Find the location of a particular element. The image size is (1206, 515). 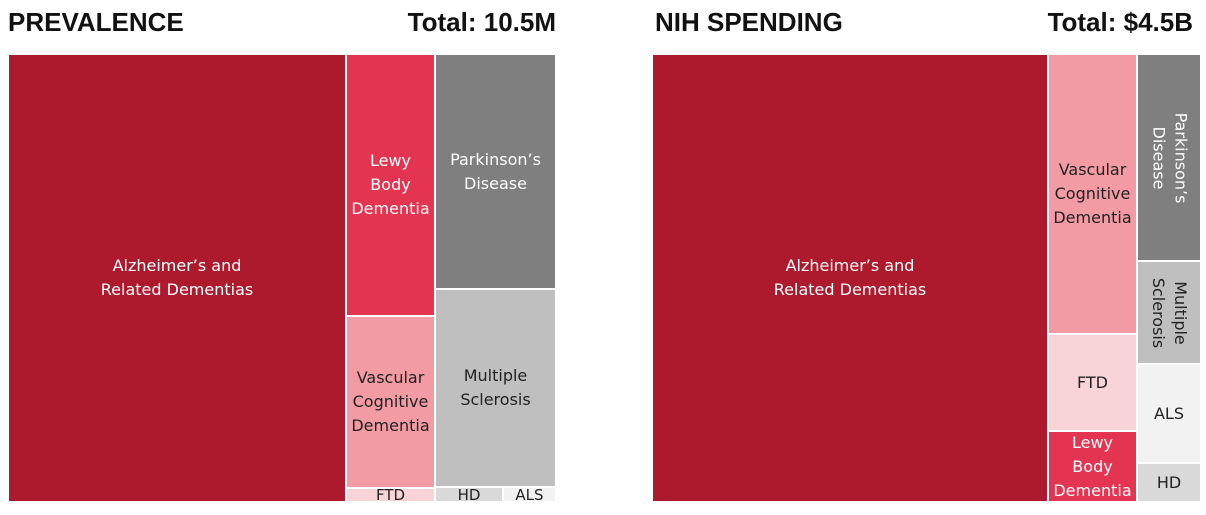

prevalence-label-vasc: Vascular Cognitive Dementia is located at coordinates (390, 401).